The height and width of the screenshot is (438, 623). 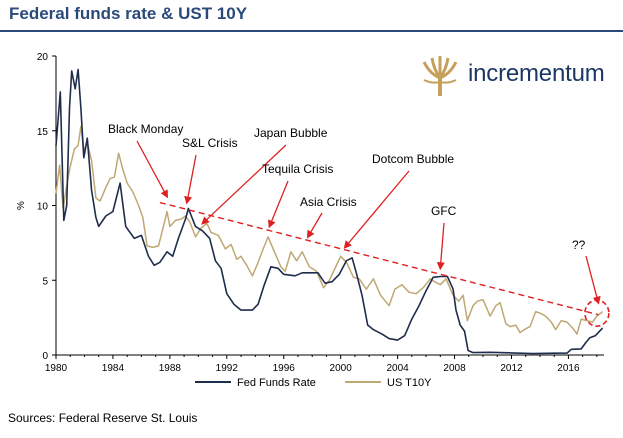 What do you see at coordinates (324, 364) in the screenshot?
I see `x-axis: 1980 1984 1988 1992 1996 2000 2004 2008 2012 2016` at bounding box center [324, 364].